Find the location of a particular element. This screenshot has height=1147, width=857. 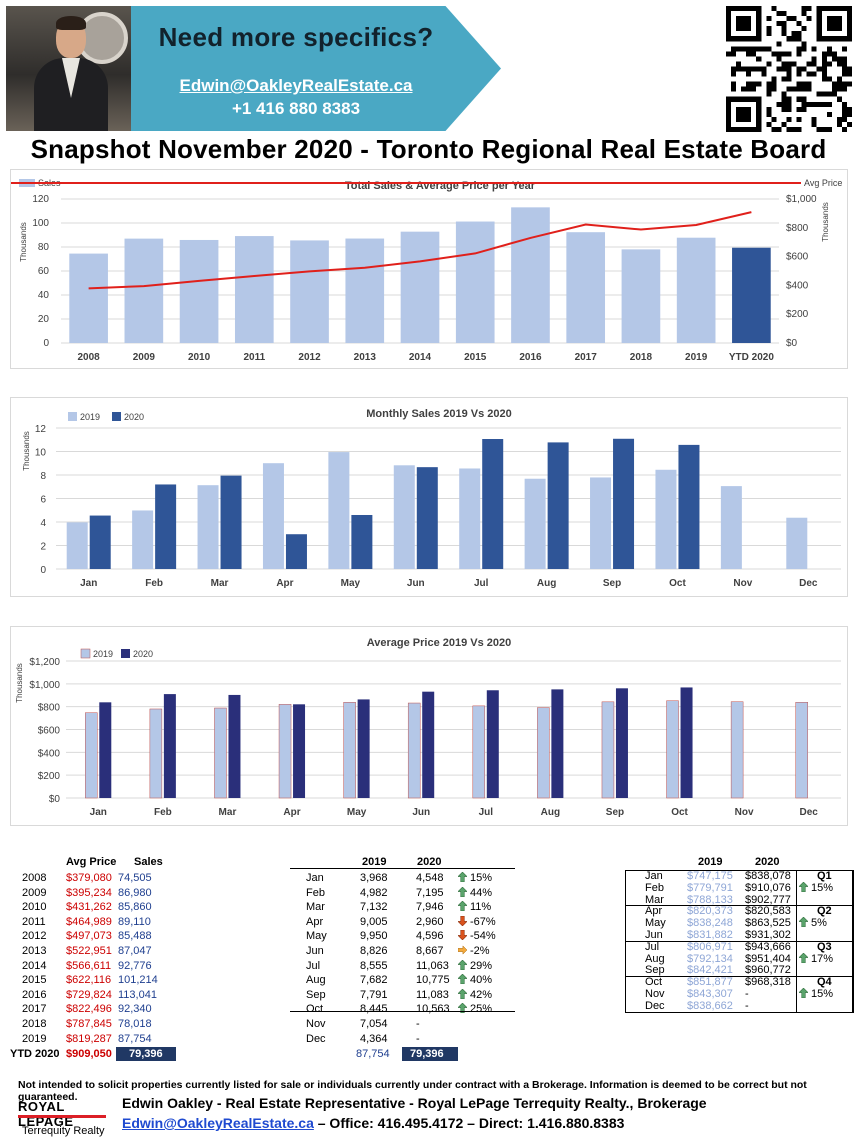

table-header-row: 2019 2020 is located at coordinates (405, 862).